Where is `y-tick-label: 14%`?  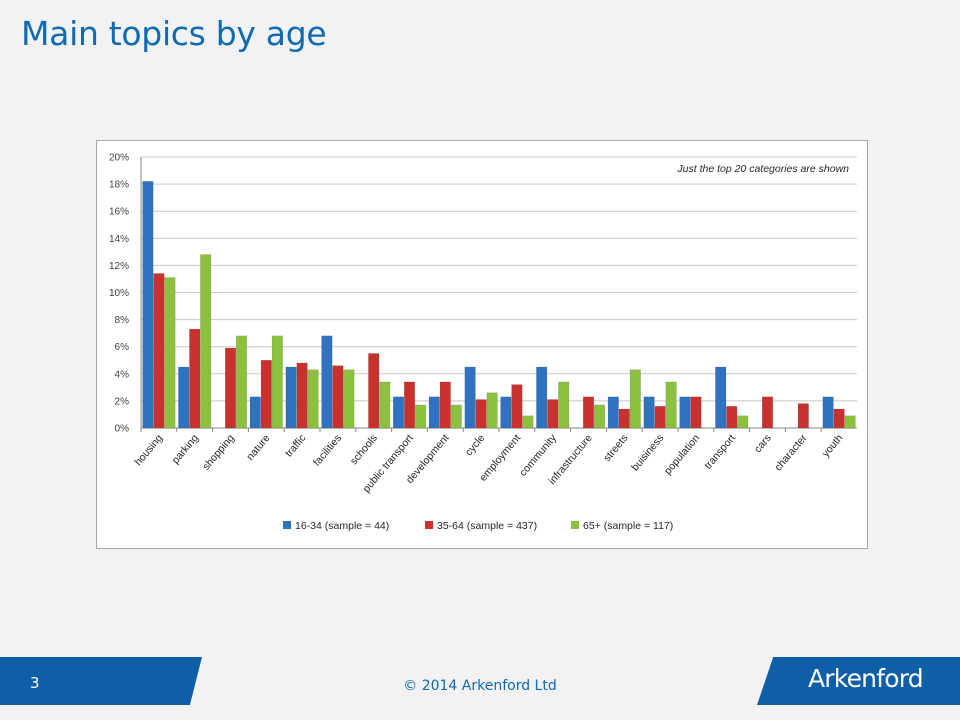
y-tick-label: 14% is located at coordinates (119, 239).